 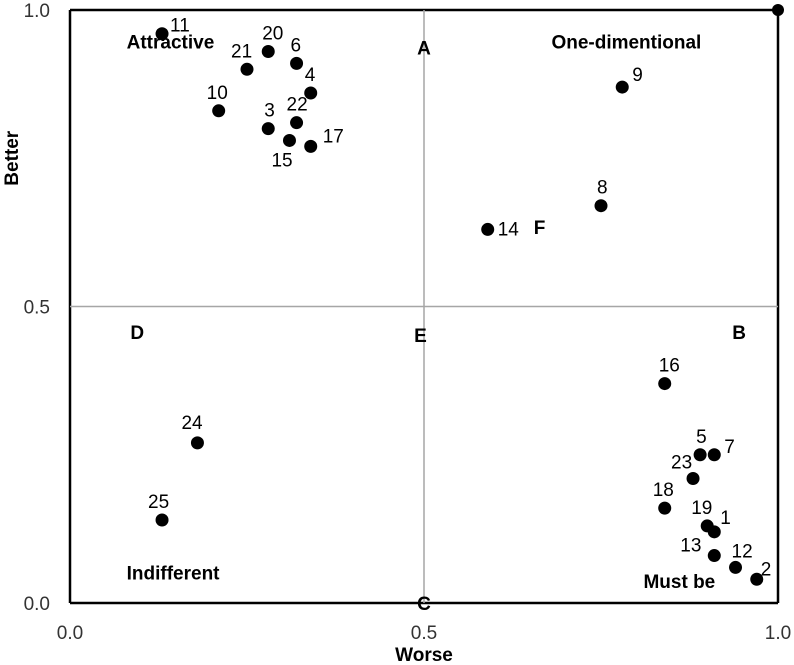 I want to click on data-point-label: 25, so click(x=158, y=502).